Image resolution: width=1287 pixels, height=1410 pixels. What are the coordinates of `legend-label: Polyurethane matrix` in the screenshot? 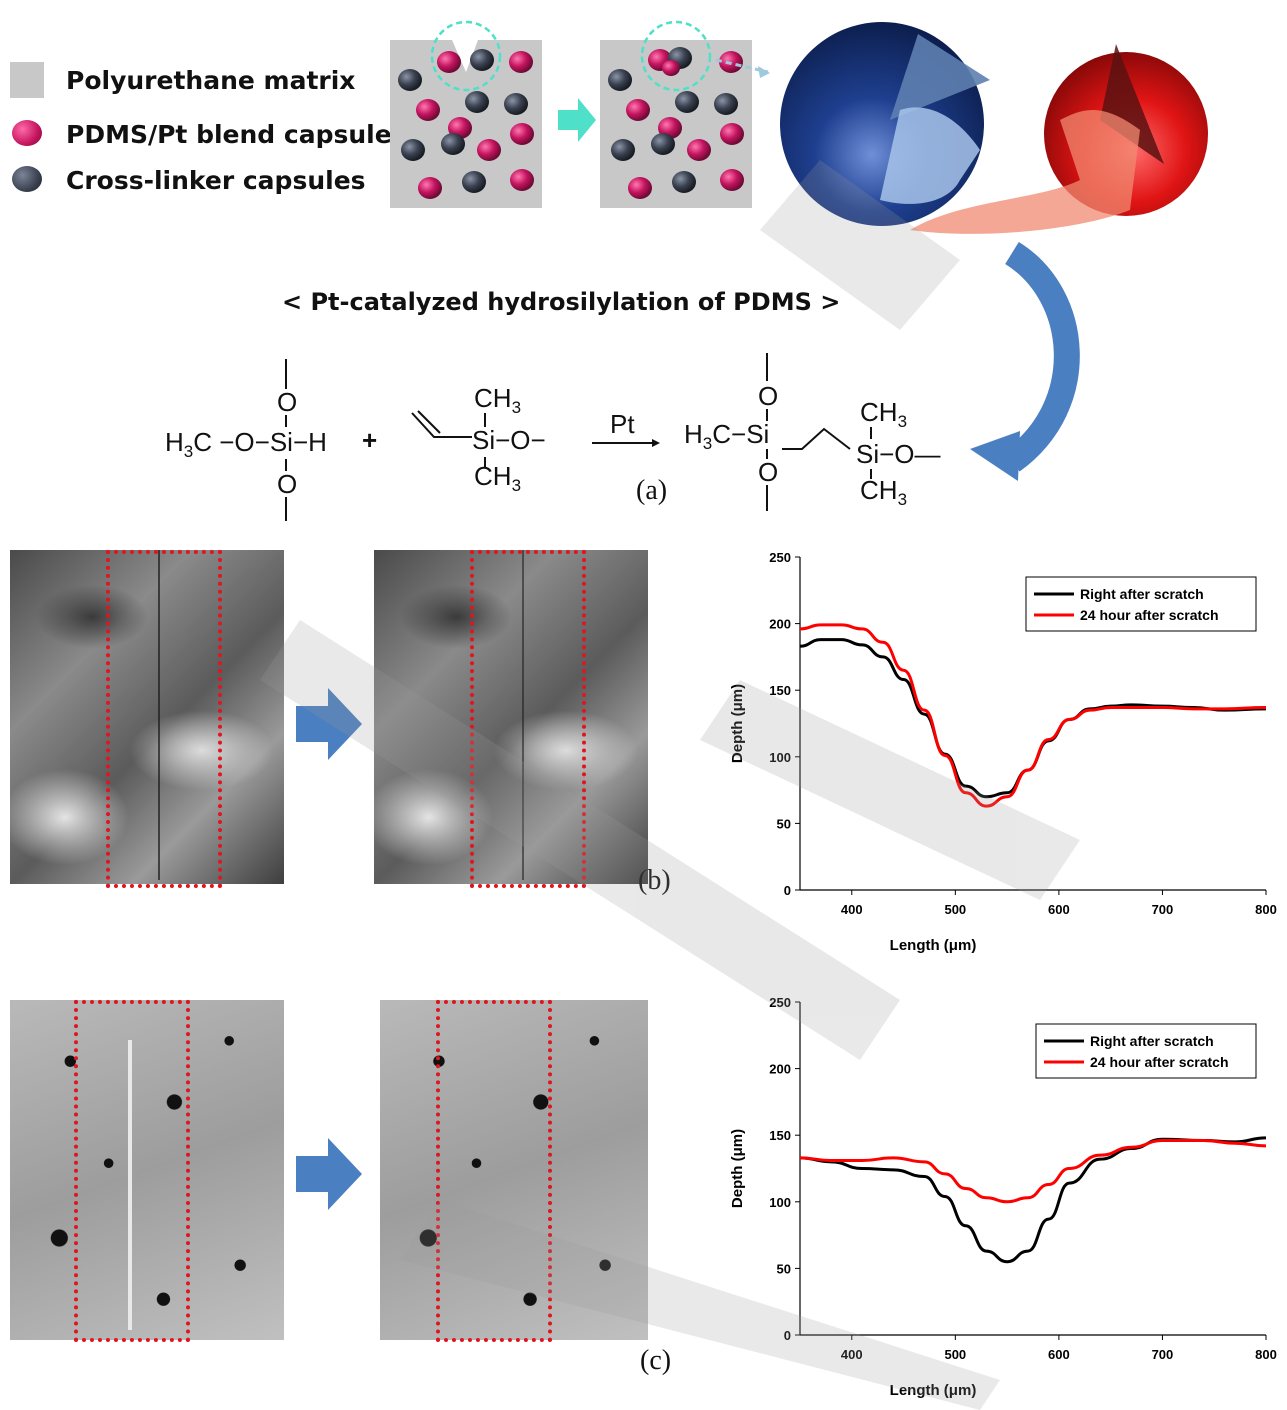 It's located at (211, 80).